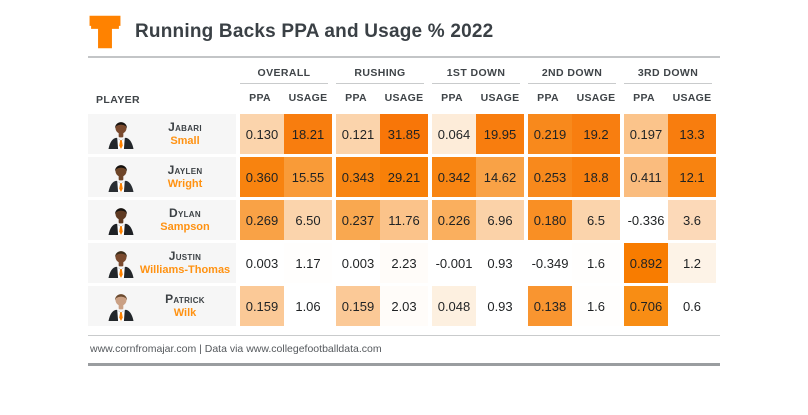 The width and height of the screenshot is (808, 415). I want to click on group-header-rushing: RUSHING, so click(380, 75).